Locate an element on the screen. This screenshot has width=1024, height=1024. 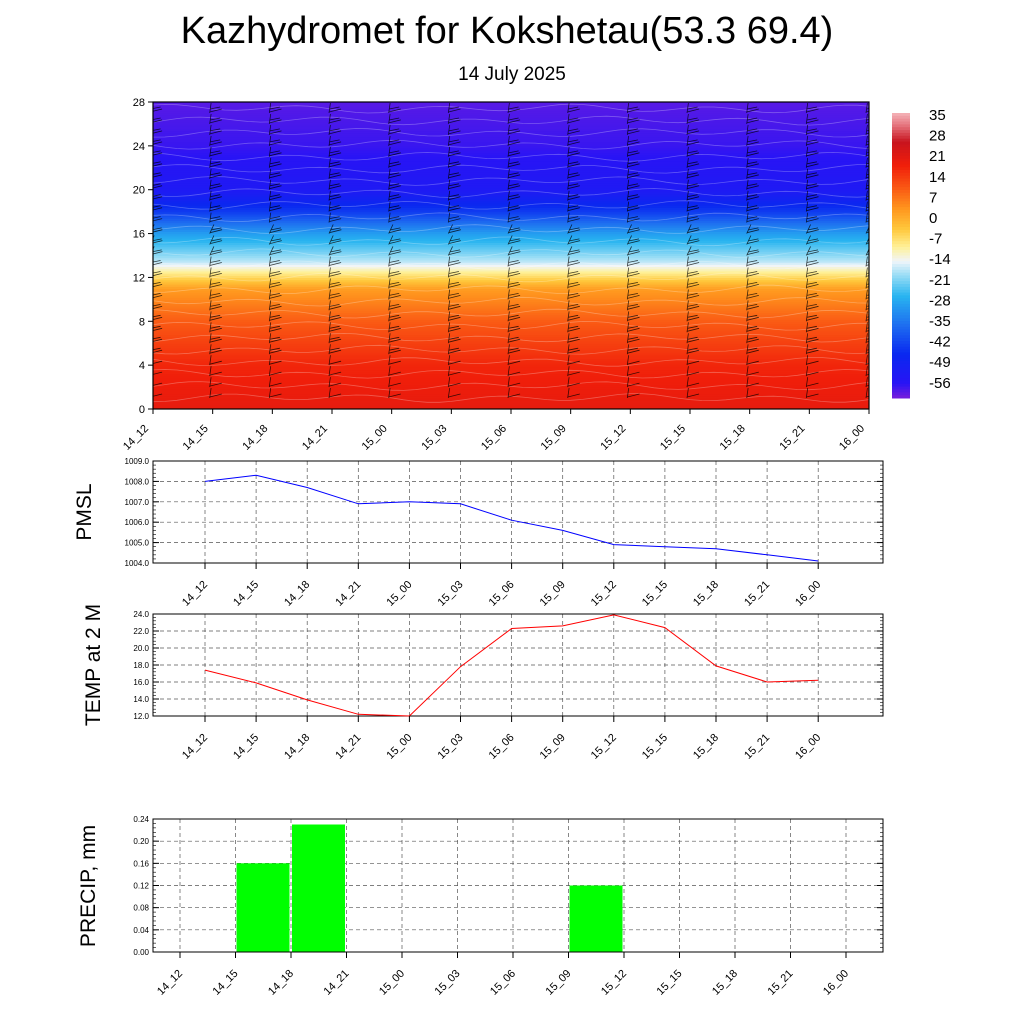
x-tick-label: 15_00 is located at coordinates (375, 438).